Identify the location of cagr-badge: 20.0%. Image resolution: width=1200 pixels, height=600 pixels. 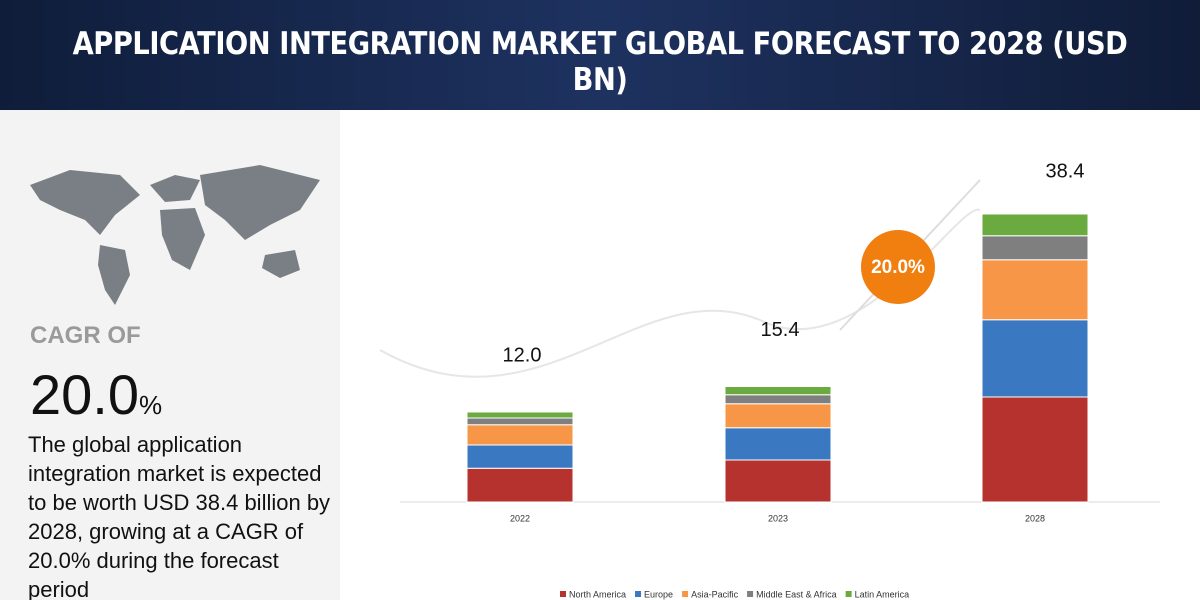
(898, 267).